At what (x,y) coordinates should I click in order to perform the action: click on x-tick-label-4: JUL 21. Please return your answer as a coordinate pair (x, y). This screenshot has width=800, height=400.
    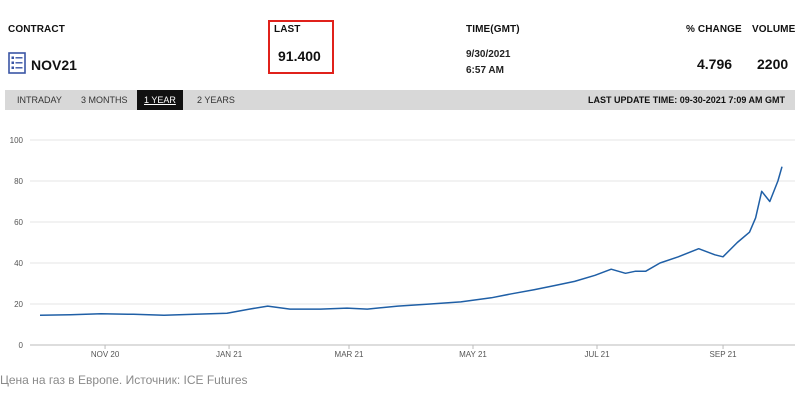
    Looking at the image, I should click on (597, 354).